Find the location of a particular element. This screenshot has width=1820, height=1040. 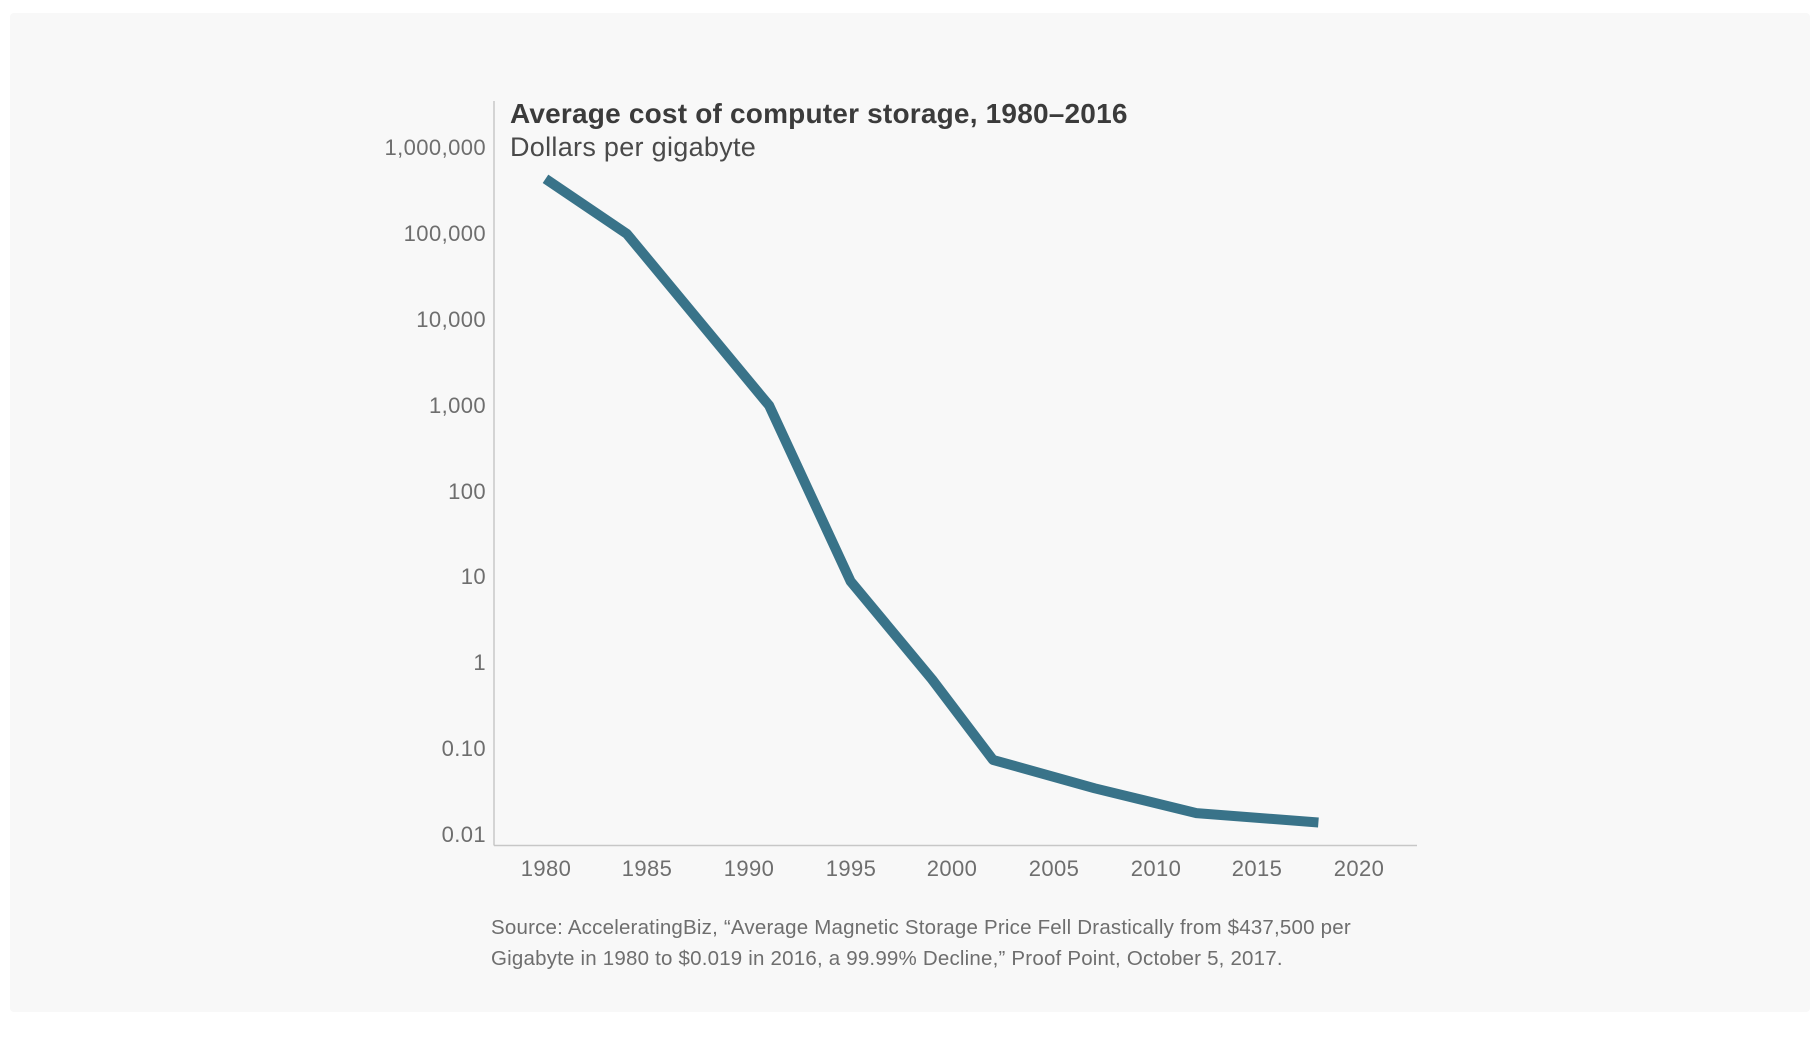

x-axis-tick-label: 2010 is located at coordinates (1156, 868).